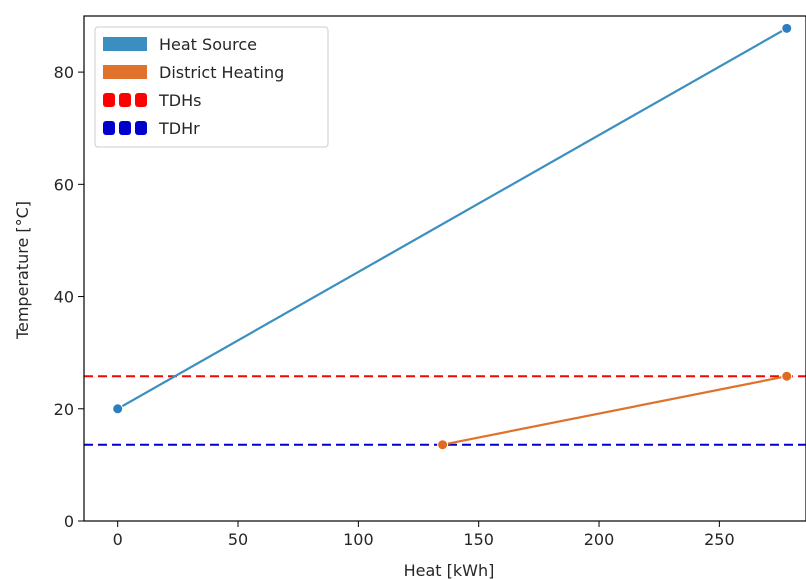 This screenshot has height=579, width=806. Describe the element at coordinates (221, 72) in the screenshot. I see `legend-label: District Heating` at that location.